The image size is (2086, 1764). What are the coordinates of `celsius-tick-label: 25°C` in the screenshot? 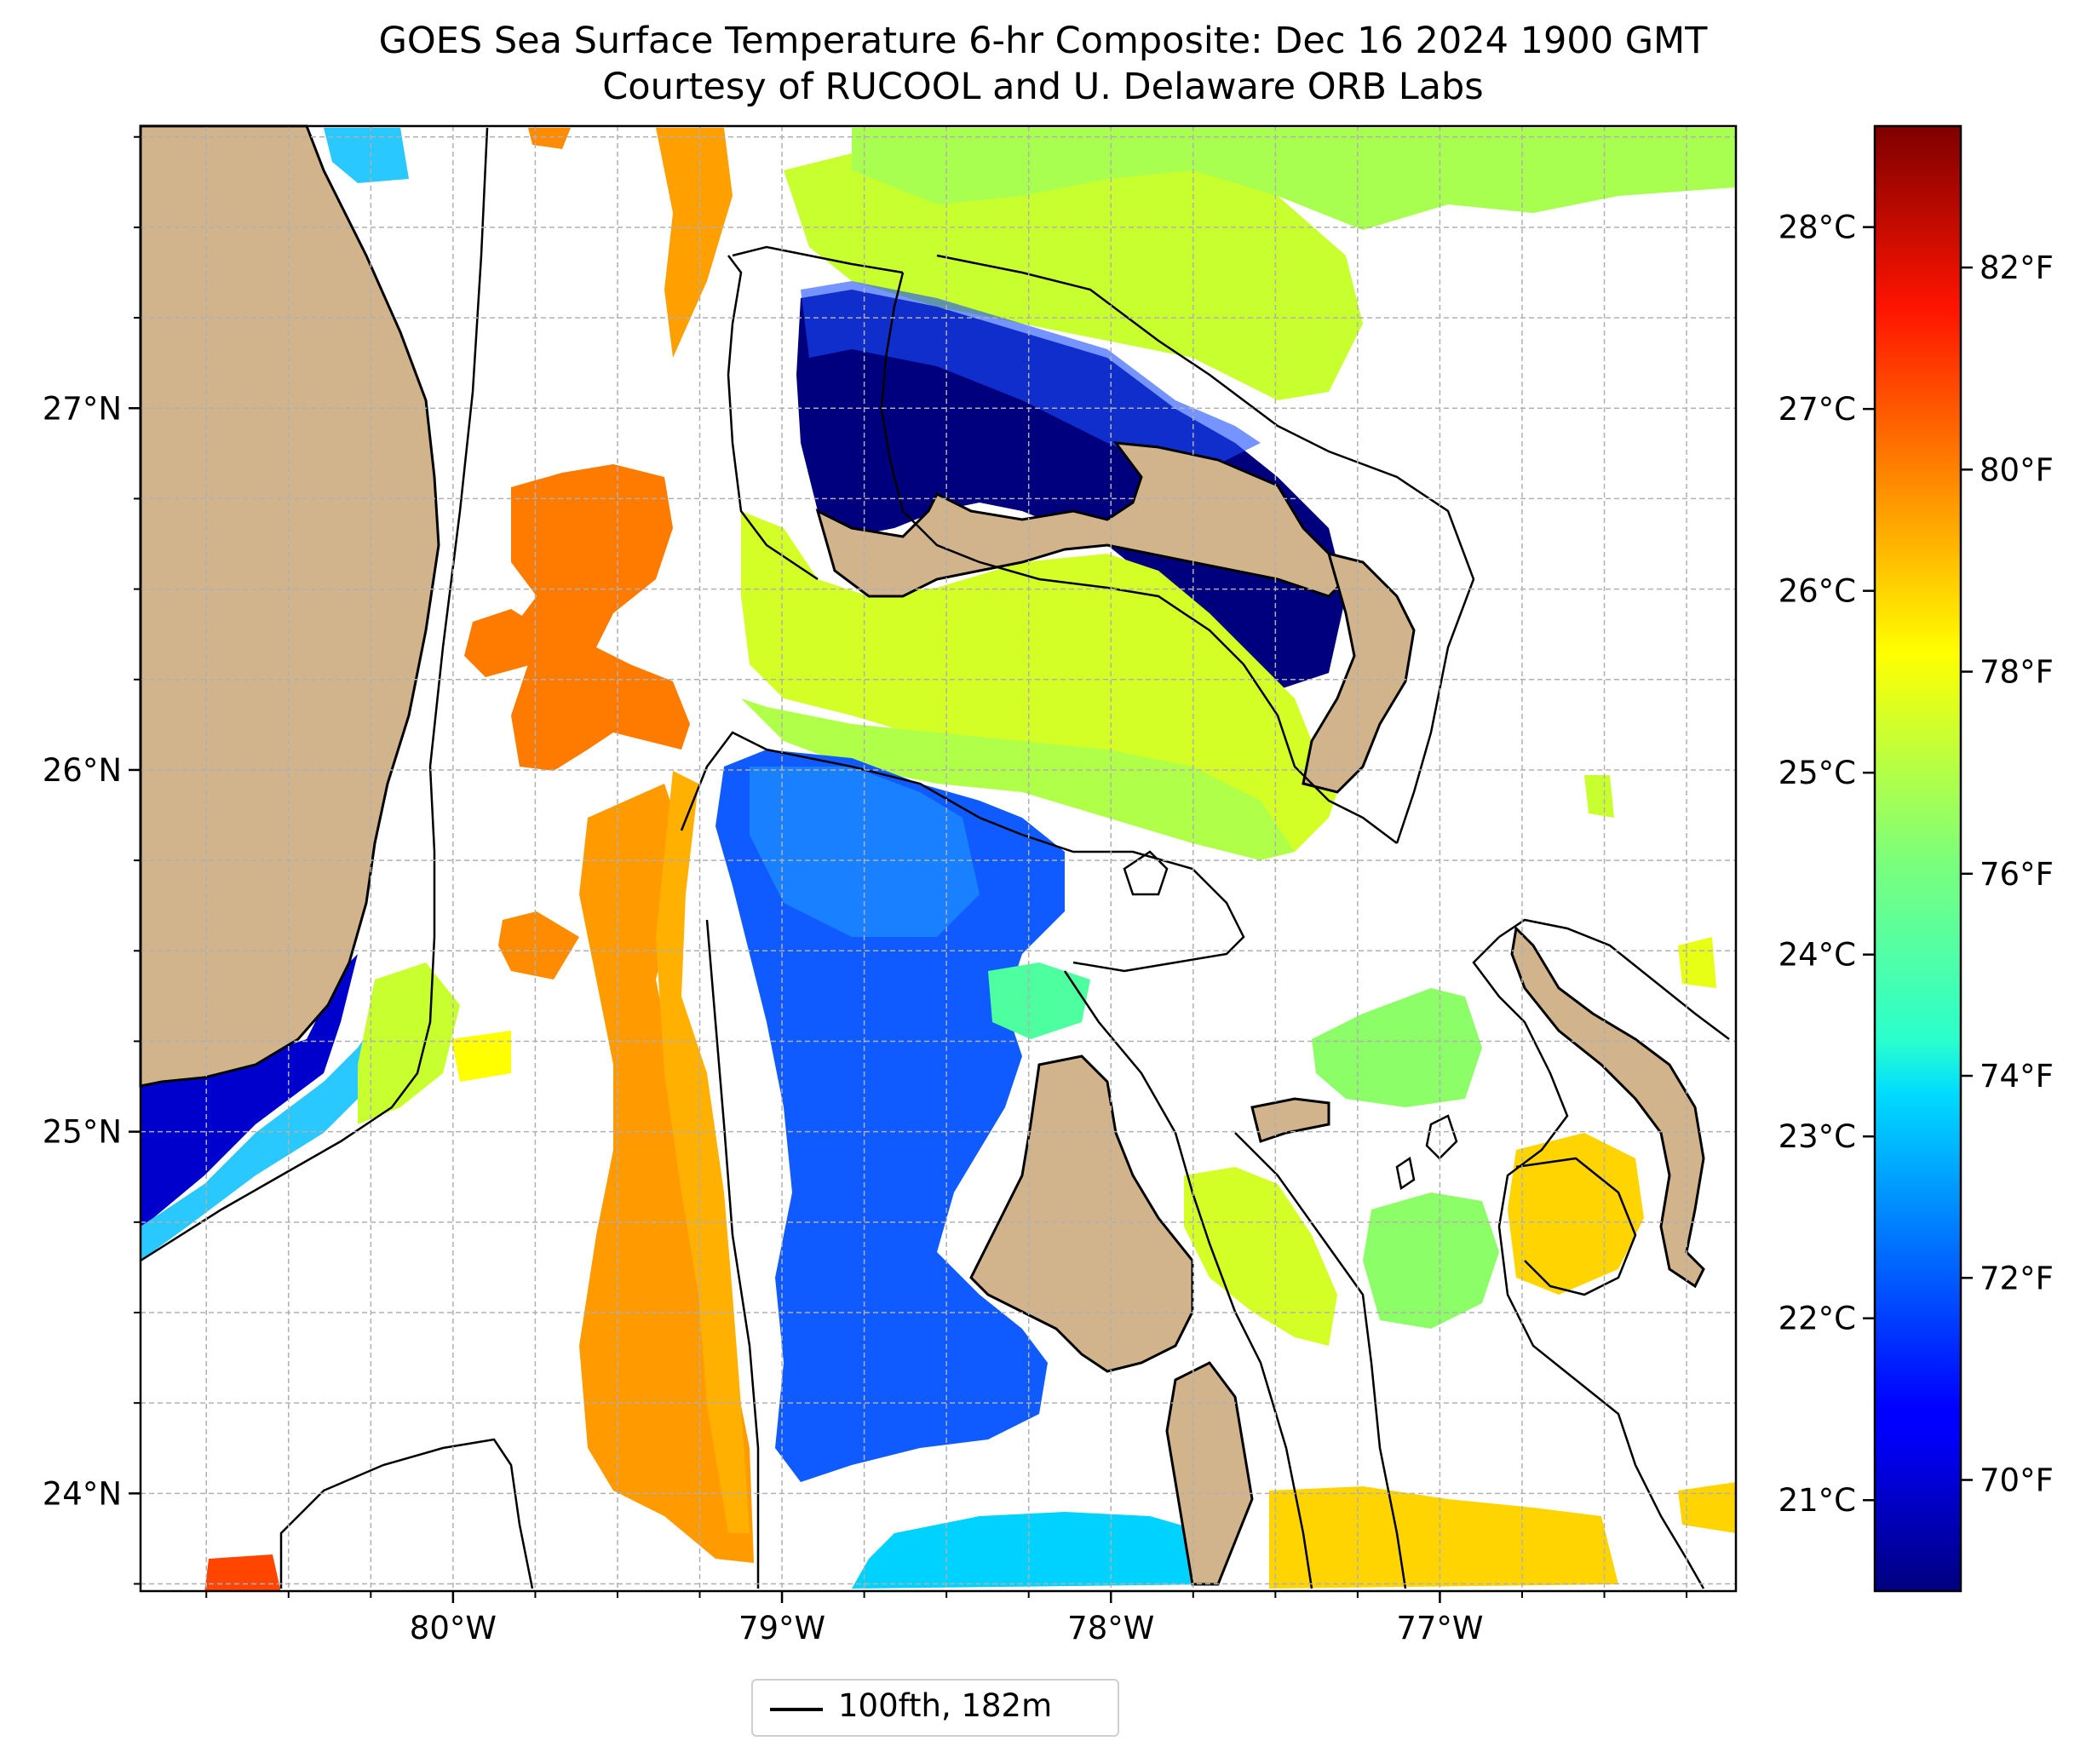 It's located at (1817, 773).